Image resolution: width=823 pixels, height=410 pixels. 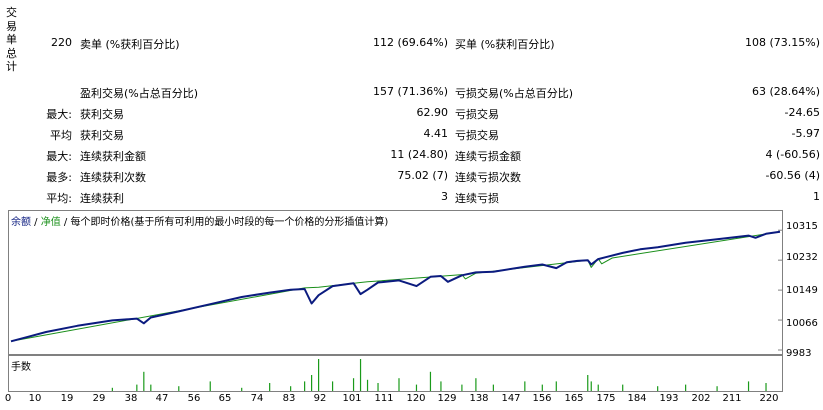 What do you see at coordinates (514, 93) in the screenshot?
I see `loss-trades-label: 亏损交易(%占总百分比)` at bounding box center [514, 93].